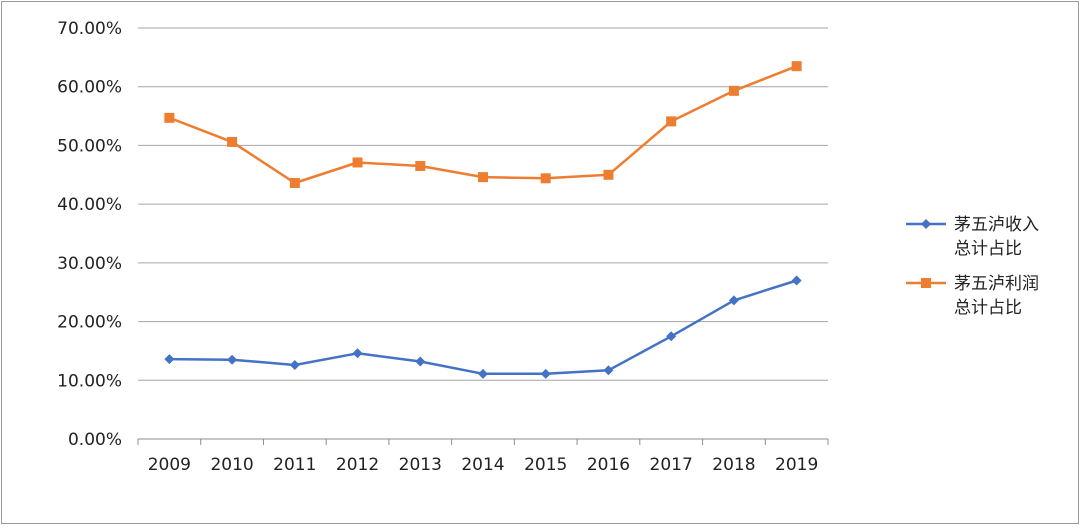 Image resolution: width=1080 pixels, height=528 pixels. What do you see at coordinates (482, 465) in the screenshot?
I see `x-tick-label: 2014` at bounding box center [482, 465].